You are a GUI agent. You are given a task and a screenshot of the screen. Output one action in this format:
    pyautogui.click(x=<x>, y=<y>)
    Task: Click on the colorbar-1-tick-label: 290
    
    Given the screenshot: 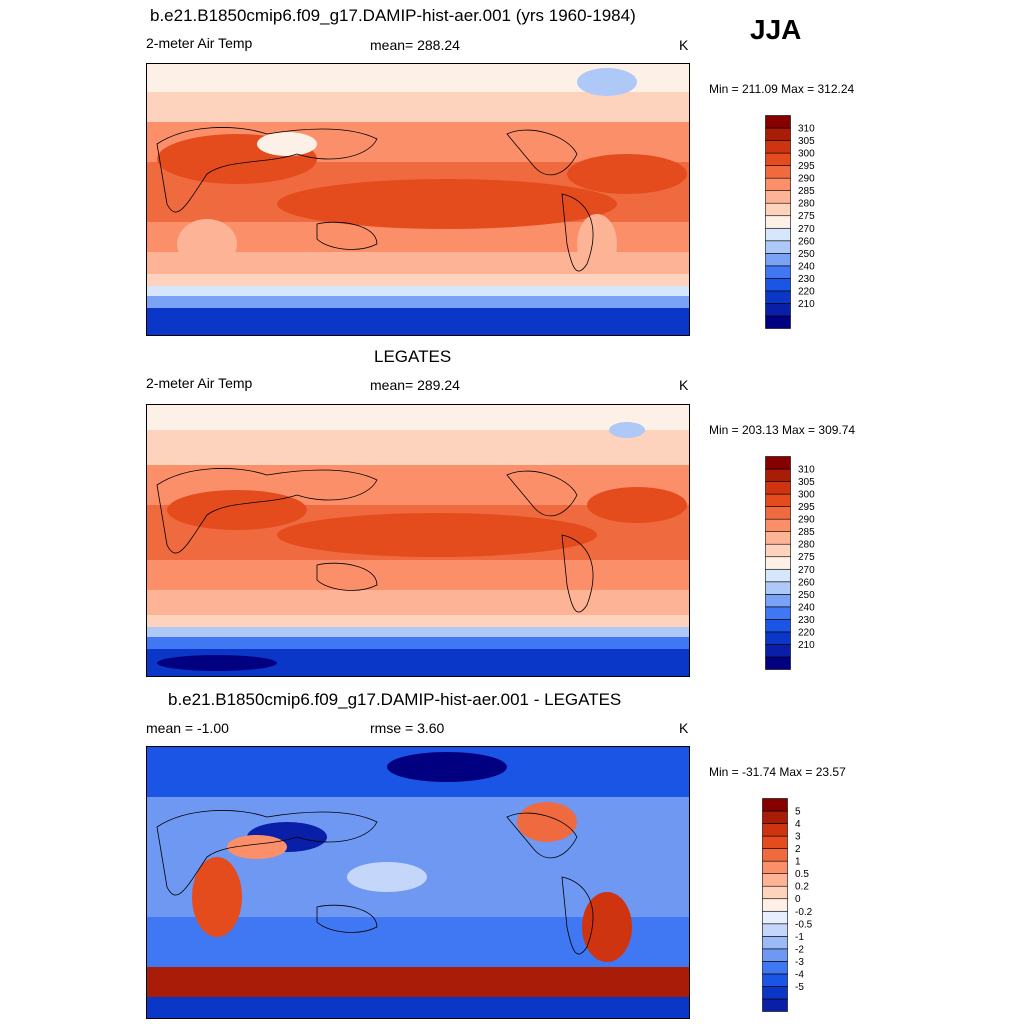 What is the action you would take?
    pyautogui.click(x=806, y=179)
    